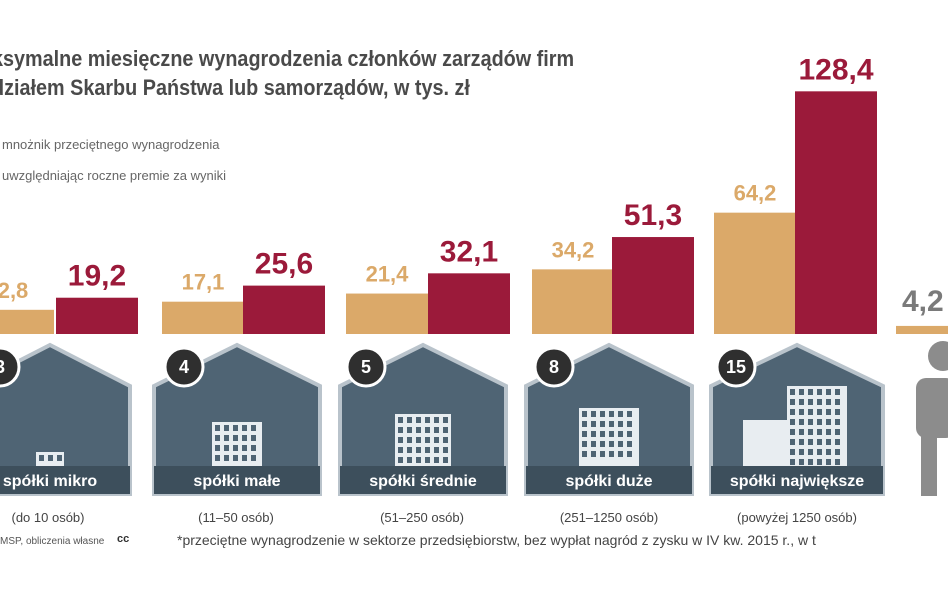 The width and height of the screenshot is (948, 593). Describe the element at coordinates (111, 144) in the screenshot. I see `legend-base: mnożnik przeciętnego wynagrodzenia` at that location.